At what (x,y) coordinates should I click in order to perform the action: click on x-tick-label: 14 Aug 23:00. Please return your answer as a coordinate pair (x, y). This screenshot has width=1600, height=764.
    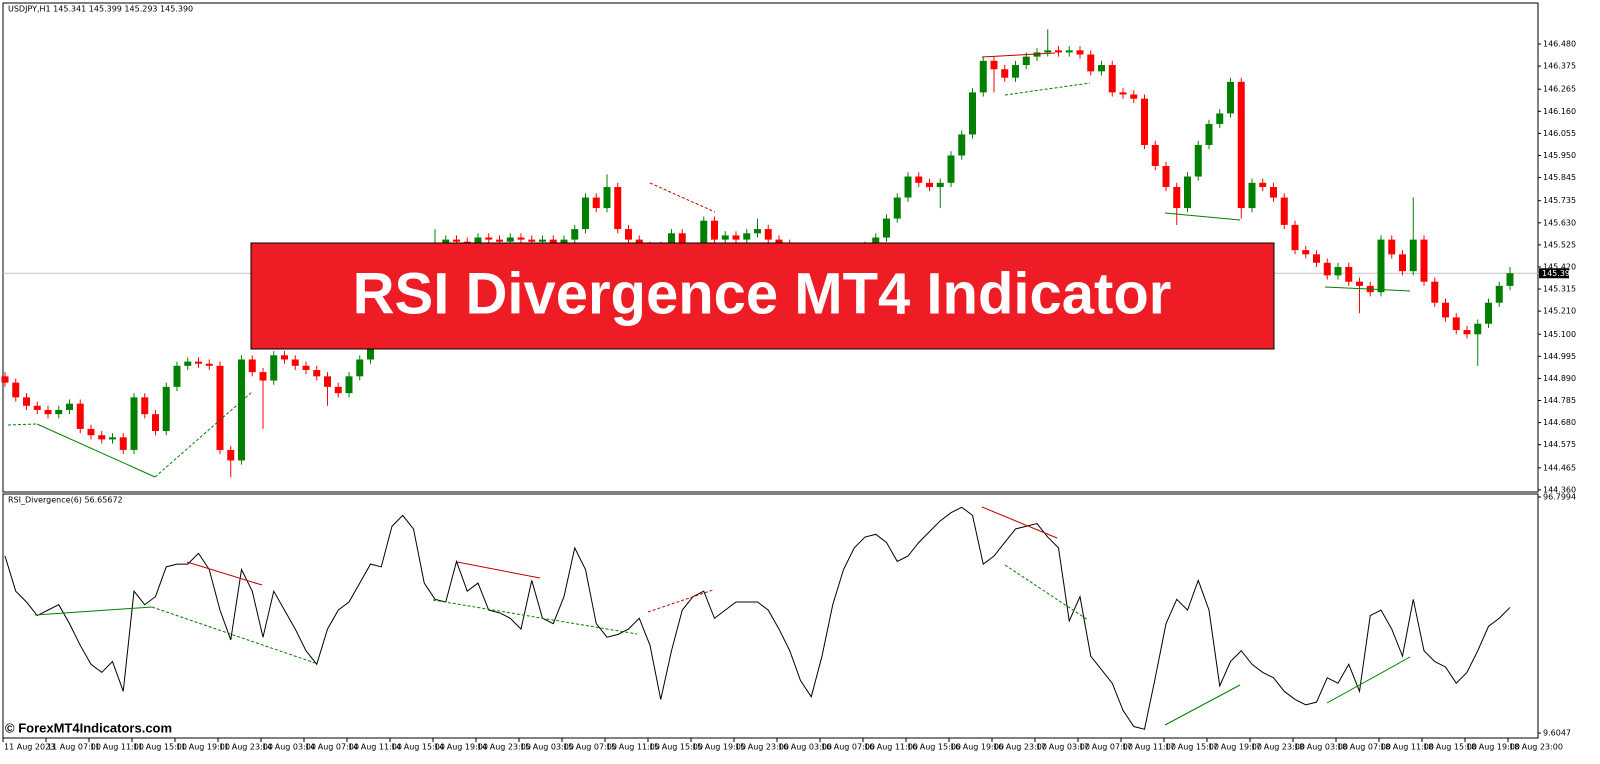
    Looking at the image, I should click on (504, 747).